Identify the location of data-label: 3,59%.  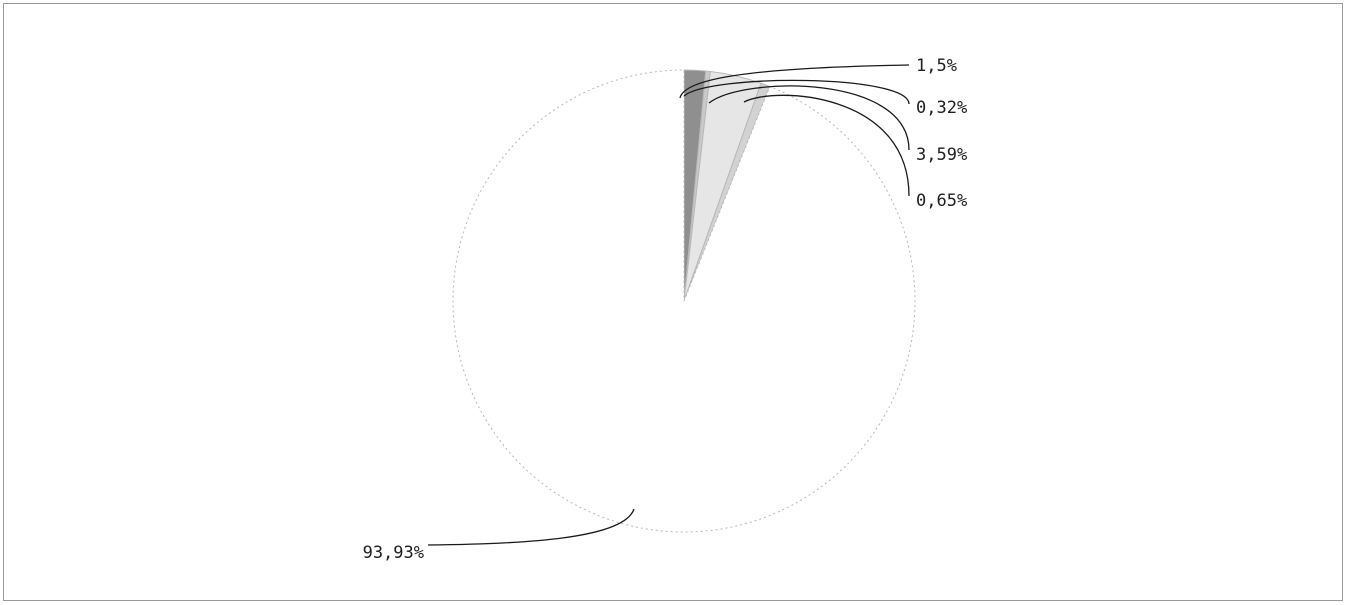
(941, 155).